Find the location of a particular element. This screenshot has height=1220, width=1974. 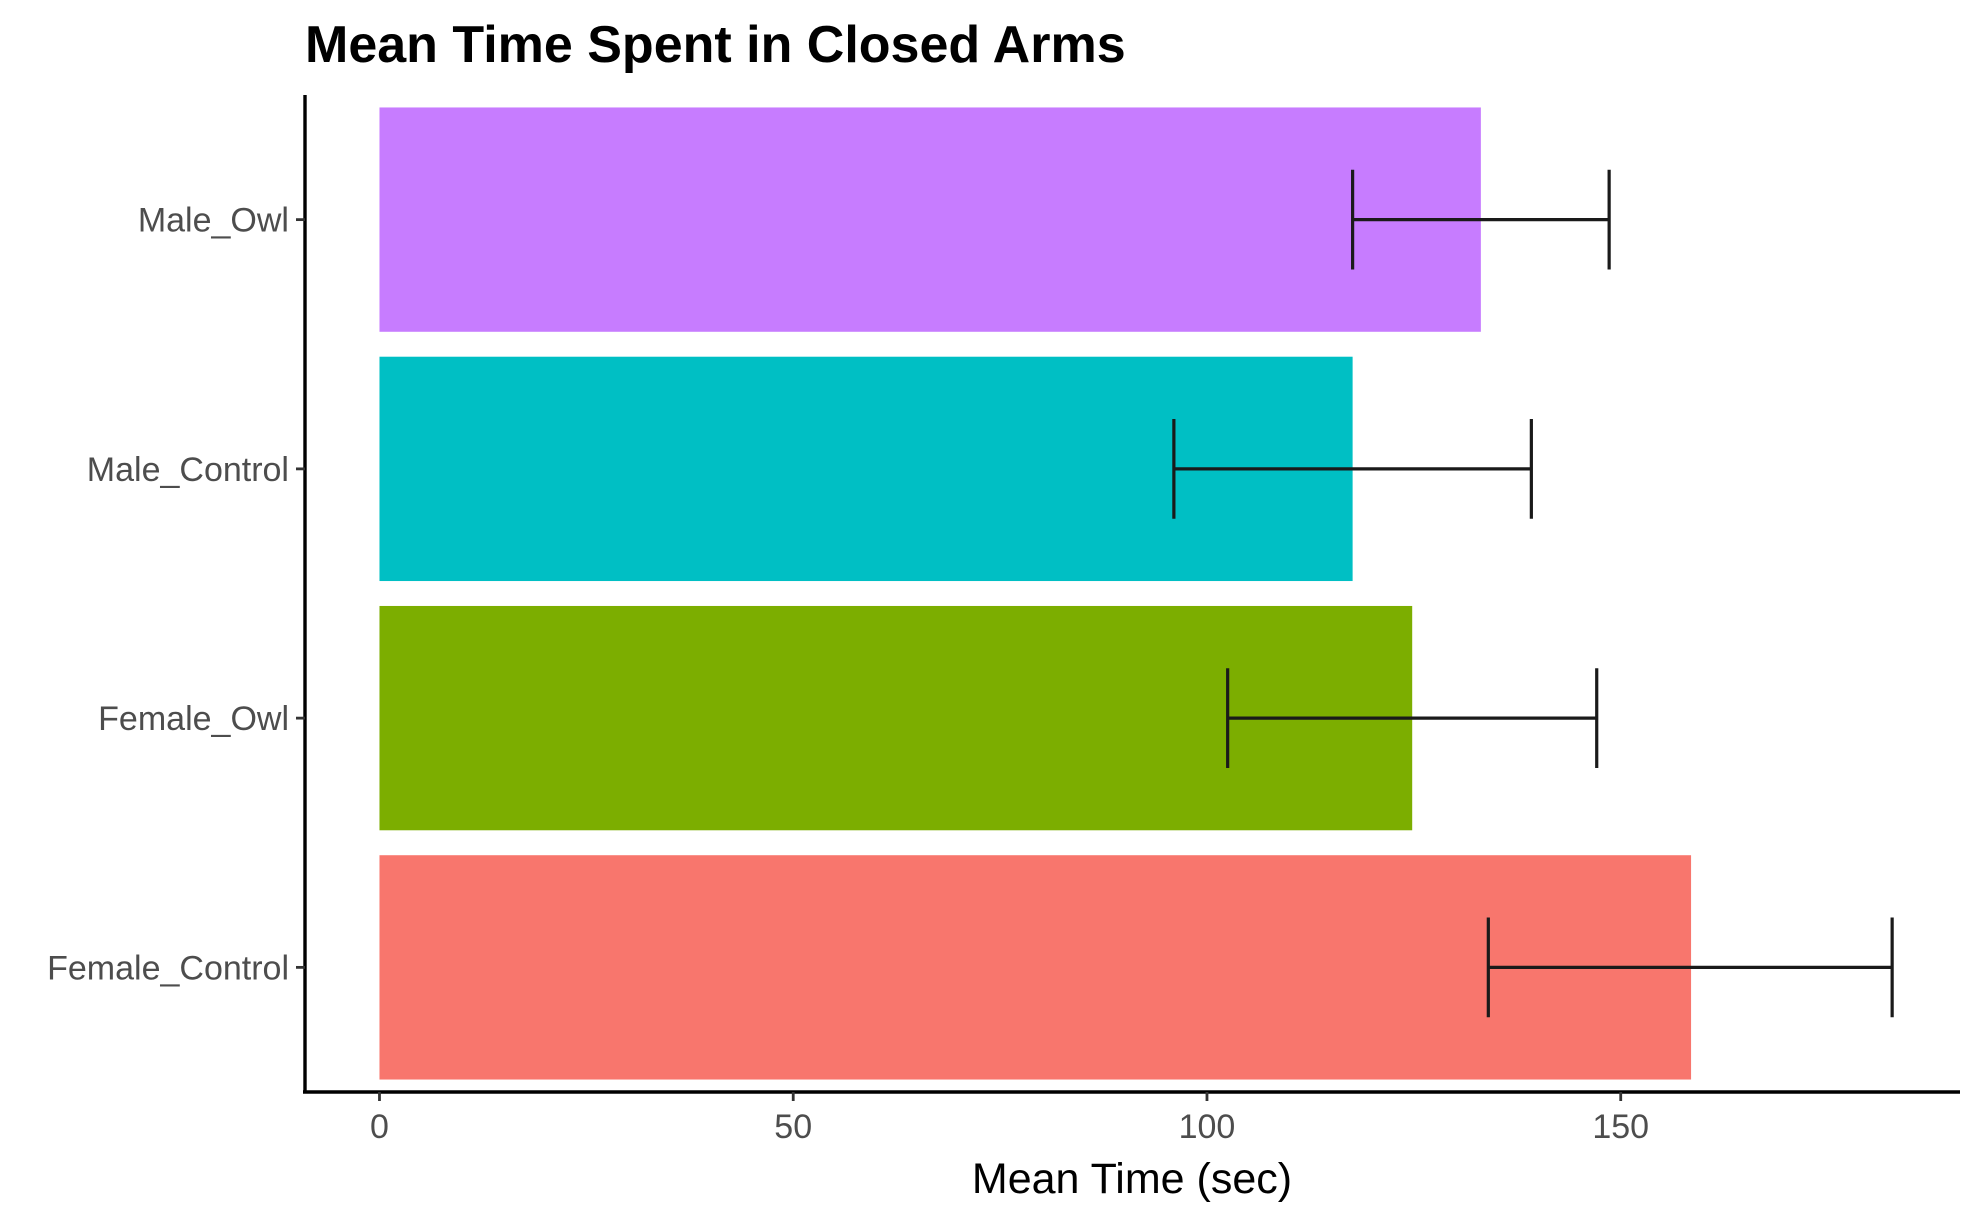

bar-male-owl is located at coordinates (930, 219).